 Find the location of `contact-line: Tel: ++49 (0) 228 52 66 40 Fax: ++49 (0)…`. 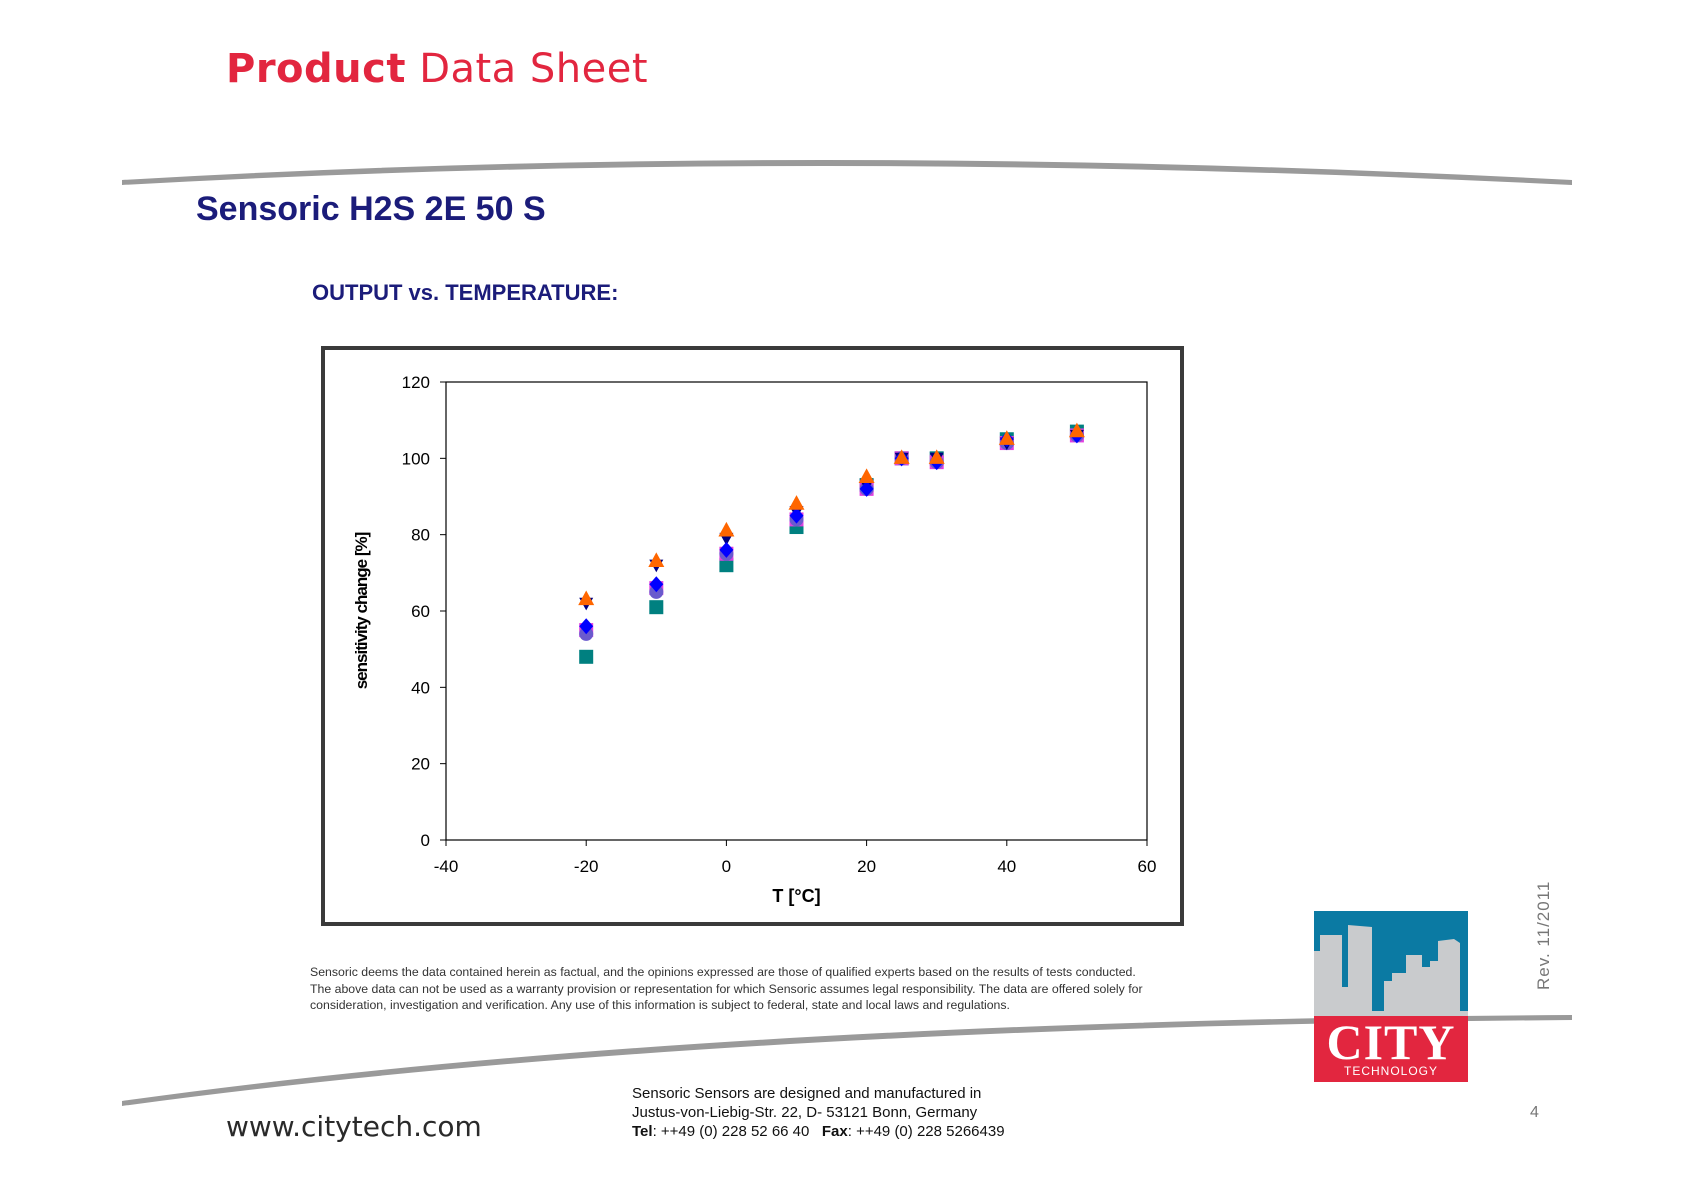

contact-line: Tel: ++49 (0) 228 52 66 40 Fax: ++49 (0)… is located at coordinates (818, 1131).